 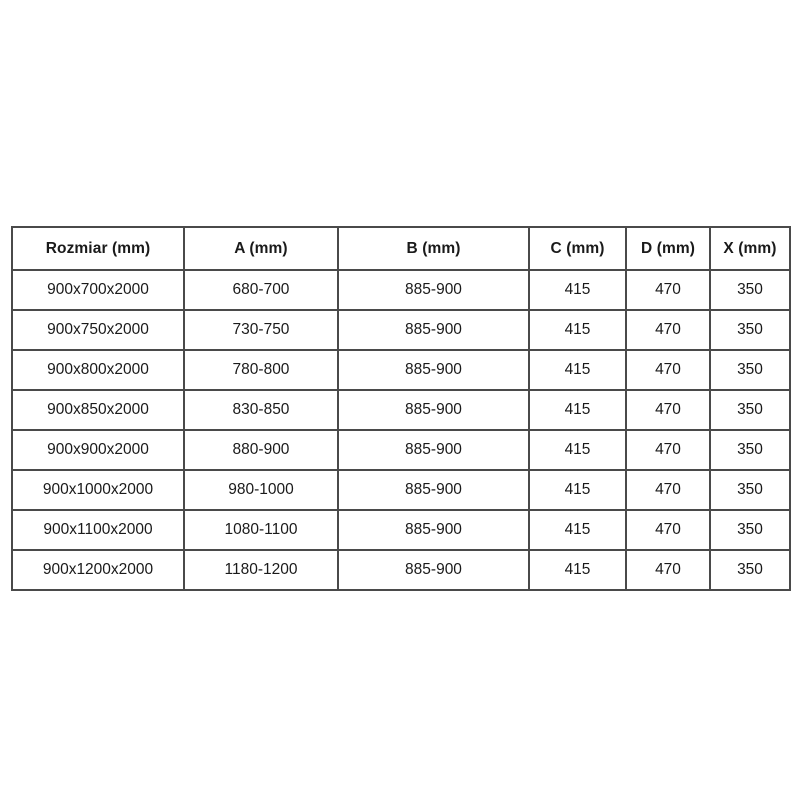 What do you see at coordinates (261, 450) in the screenshot?
I see `cell-a: 880-900` at bounding box center [261, 450].